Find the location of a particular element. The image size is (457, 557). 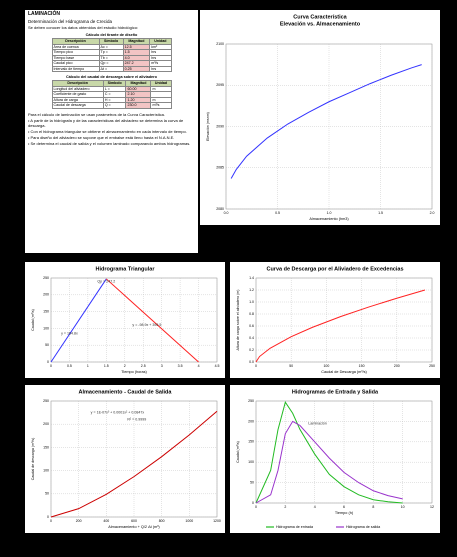

table-header: Descripción Símbolo Magnitud Unidad is located at coordinates (111, 83).